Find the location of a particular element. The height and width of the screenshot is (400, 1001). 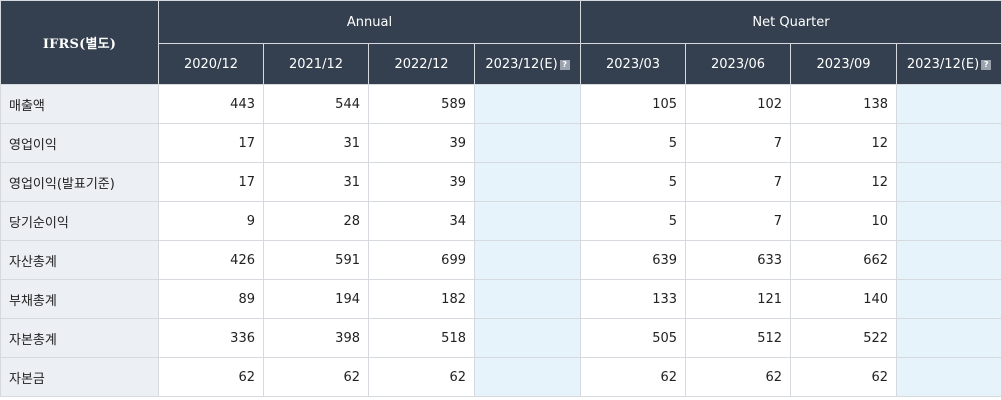

row-label: 자산총계 is located at coordinates (79, 260).